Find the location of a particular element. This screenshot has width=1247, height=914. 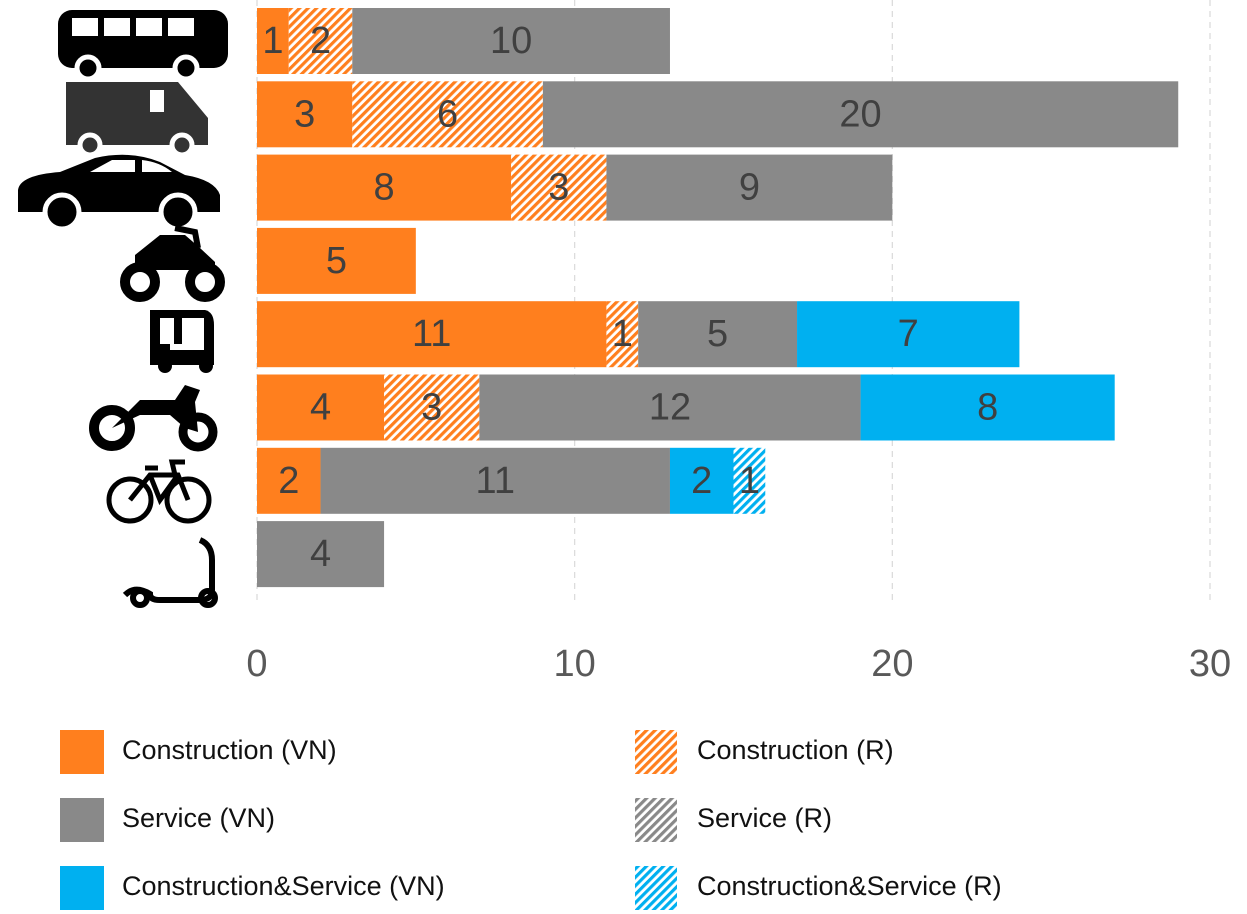

data-label: 7 is located at coordinates (908, 334).